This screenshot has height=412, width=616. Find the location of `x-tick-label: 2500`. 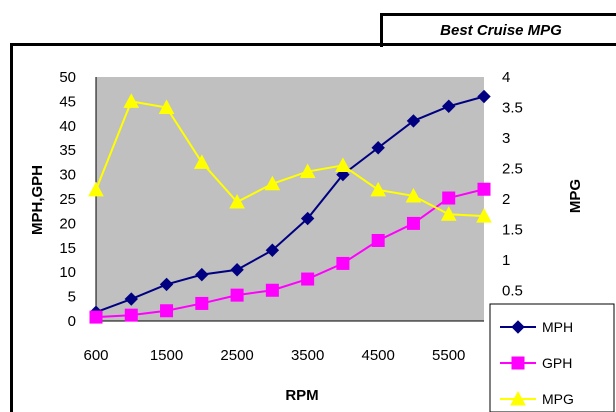

x-tick-label: 2500 is located at coordinates (236, 355).